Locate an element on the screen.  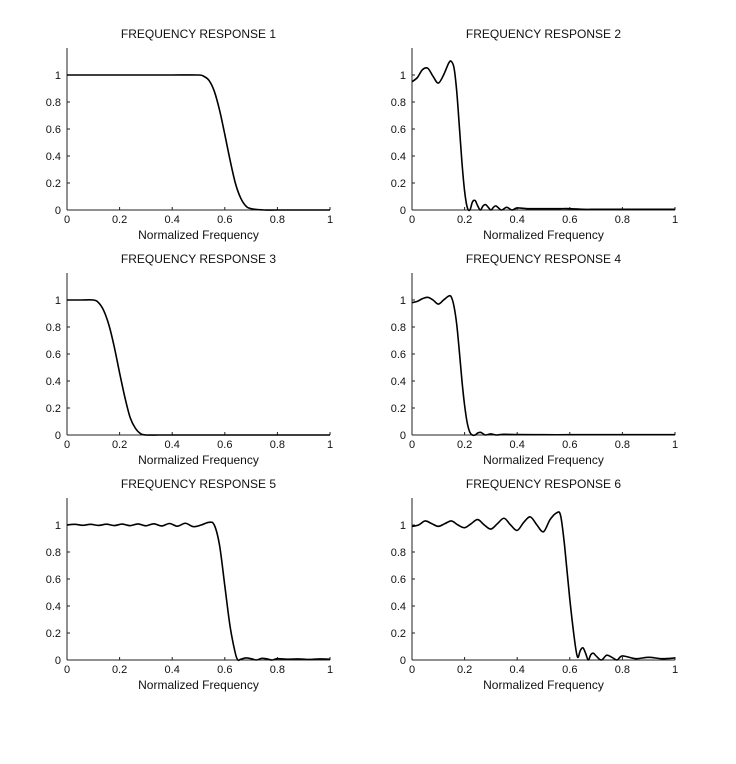
chart-title: FREQUENCY RESPONSE 1 is located at coordinates (198, 34).